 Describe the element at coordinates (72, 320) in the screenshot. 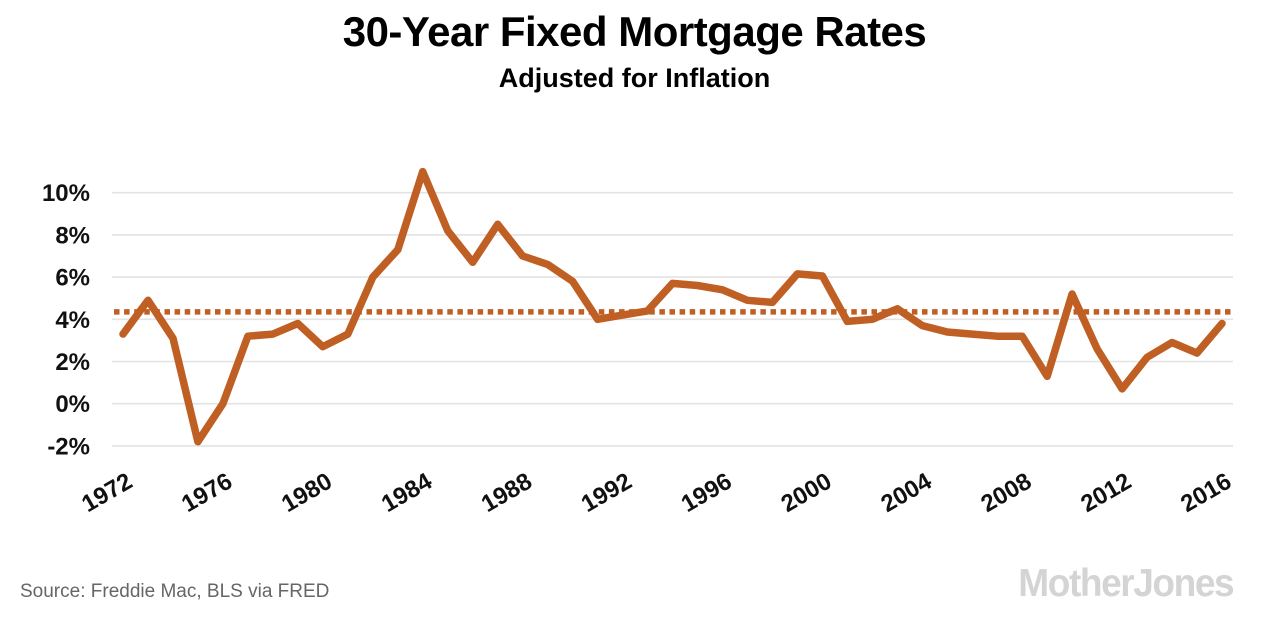

I see `y-tick-label: 4%` at that location.